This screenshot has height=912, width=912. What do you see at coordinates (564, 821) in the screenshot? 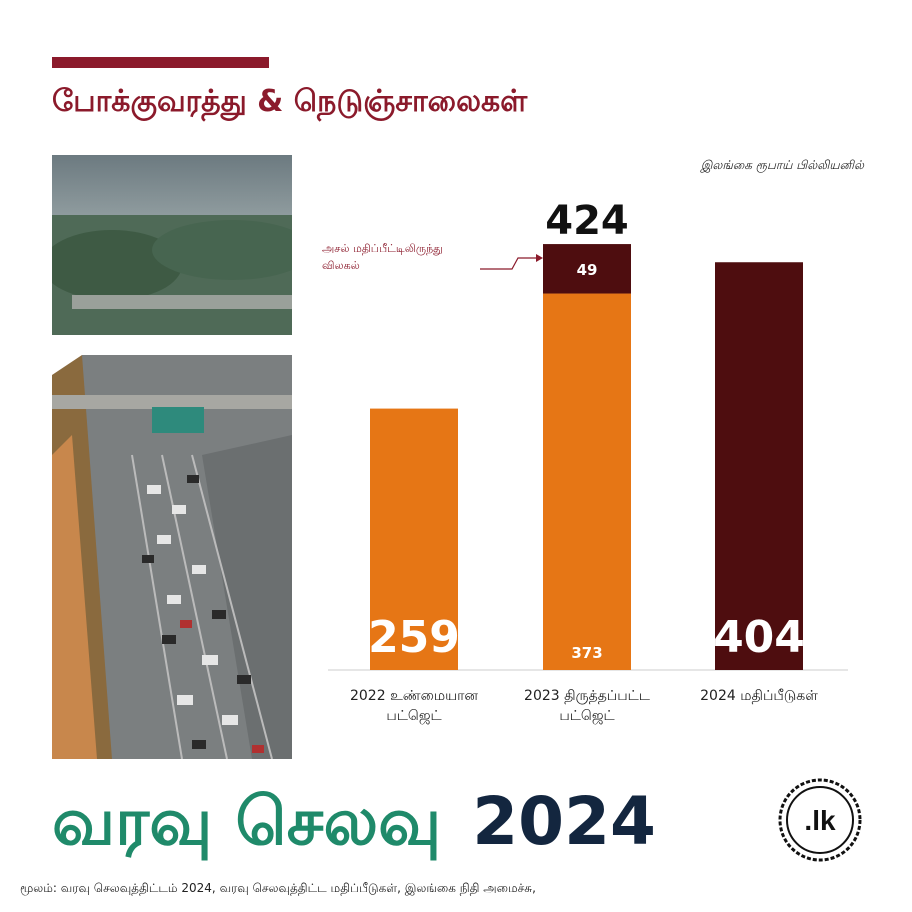
I see `brand-year: 2024` at bounding box center [564, 821].